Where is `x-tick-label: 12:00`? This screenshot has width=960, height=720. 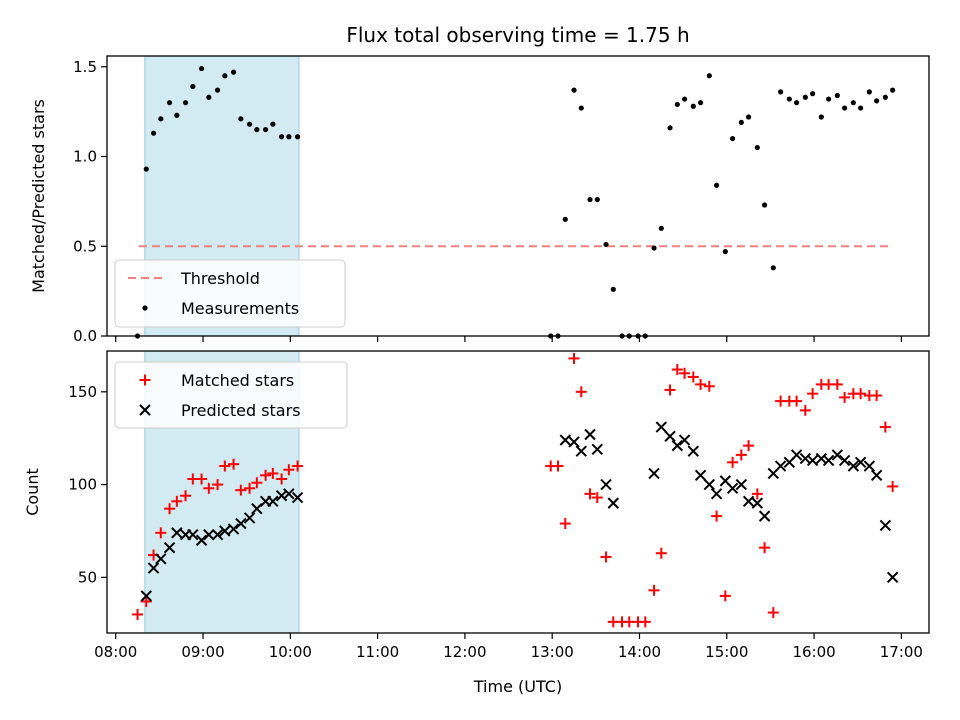 x-tick-label: 12:00 is located at coordinates (464, 652).